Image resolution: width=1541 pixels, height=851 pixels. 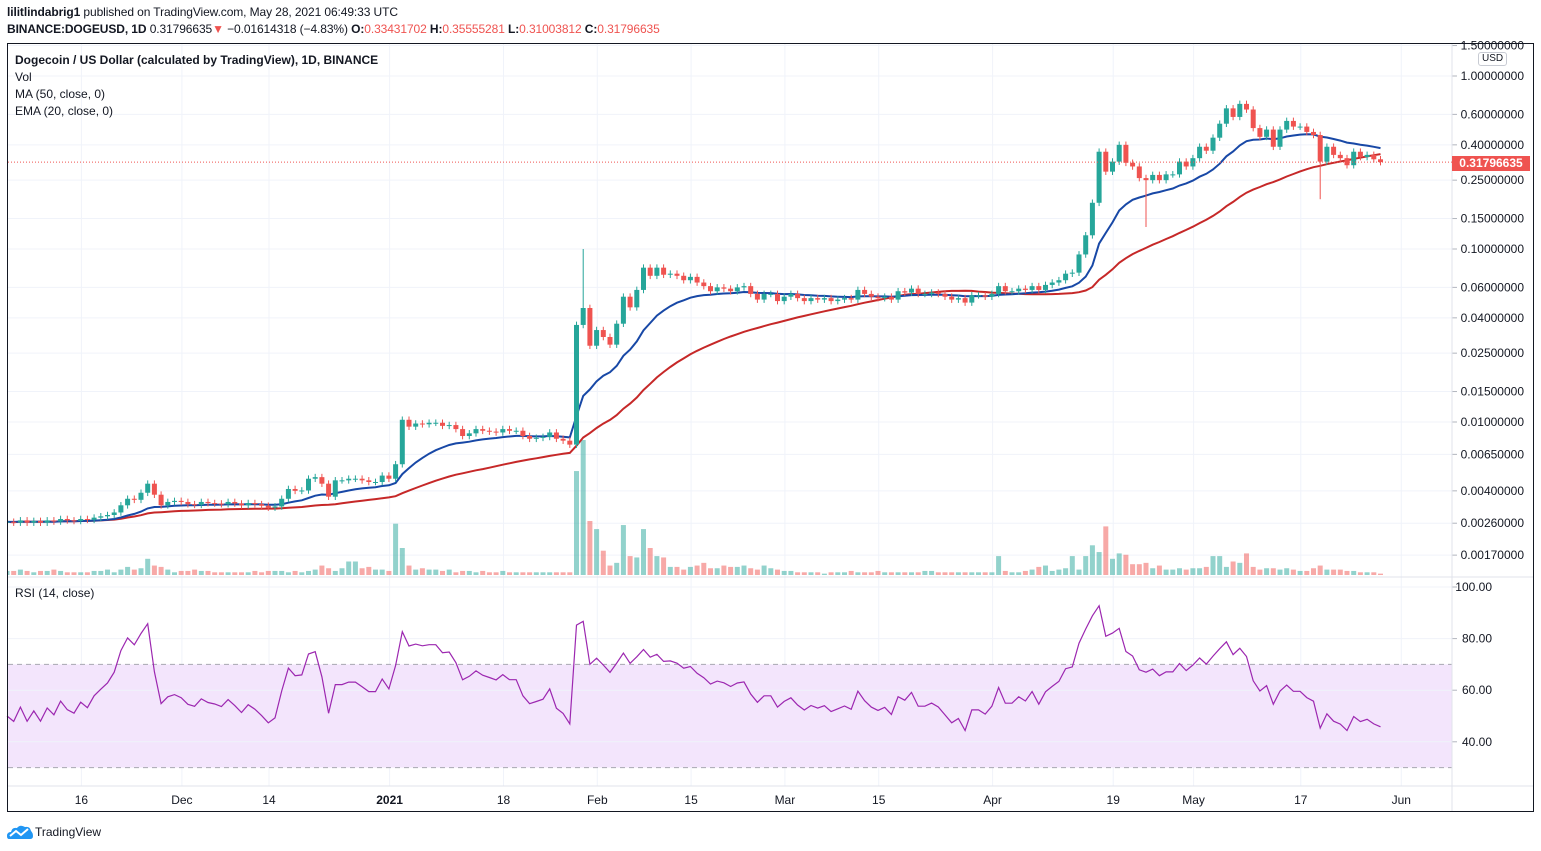 I want to click on legend-ma: MA (50, close, 0), so click(x=60, y=94).